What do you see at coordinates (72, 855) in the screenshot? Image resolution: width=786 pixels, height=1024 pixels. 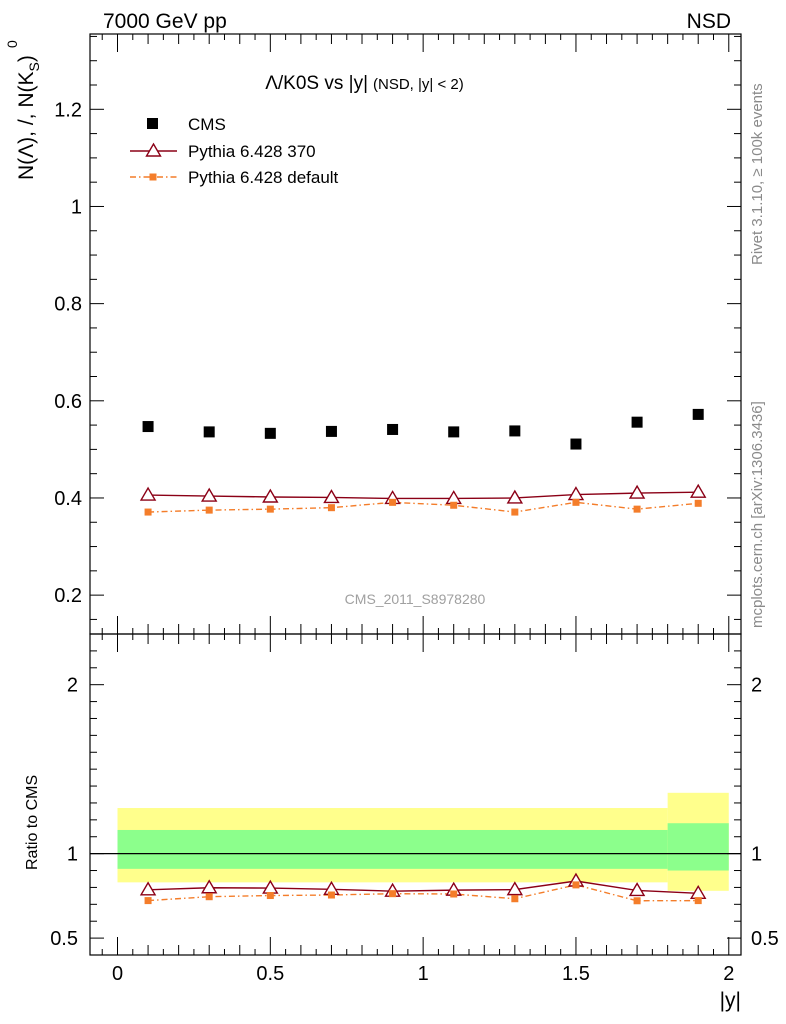 I see `ratio-y-tick-label: 1` at bounding box center [72, 855].